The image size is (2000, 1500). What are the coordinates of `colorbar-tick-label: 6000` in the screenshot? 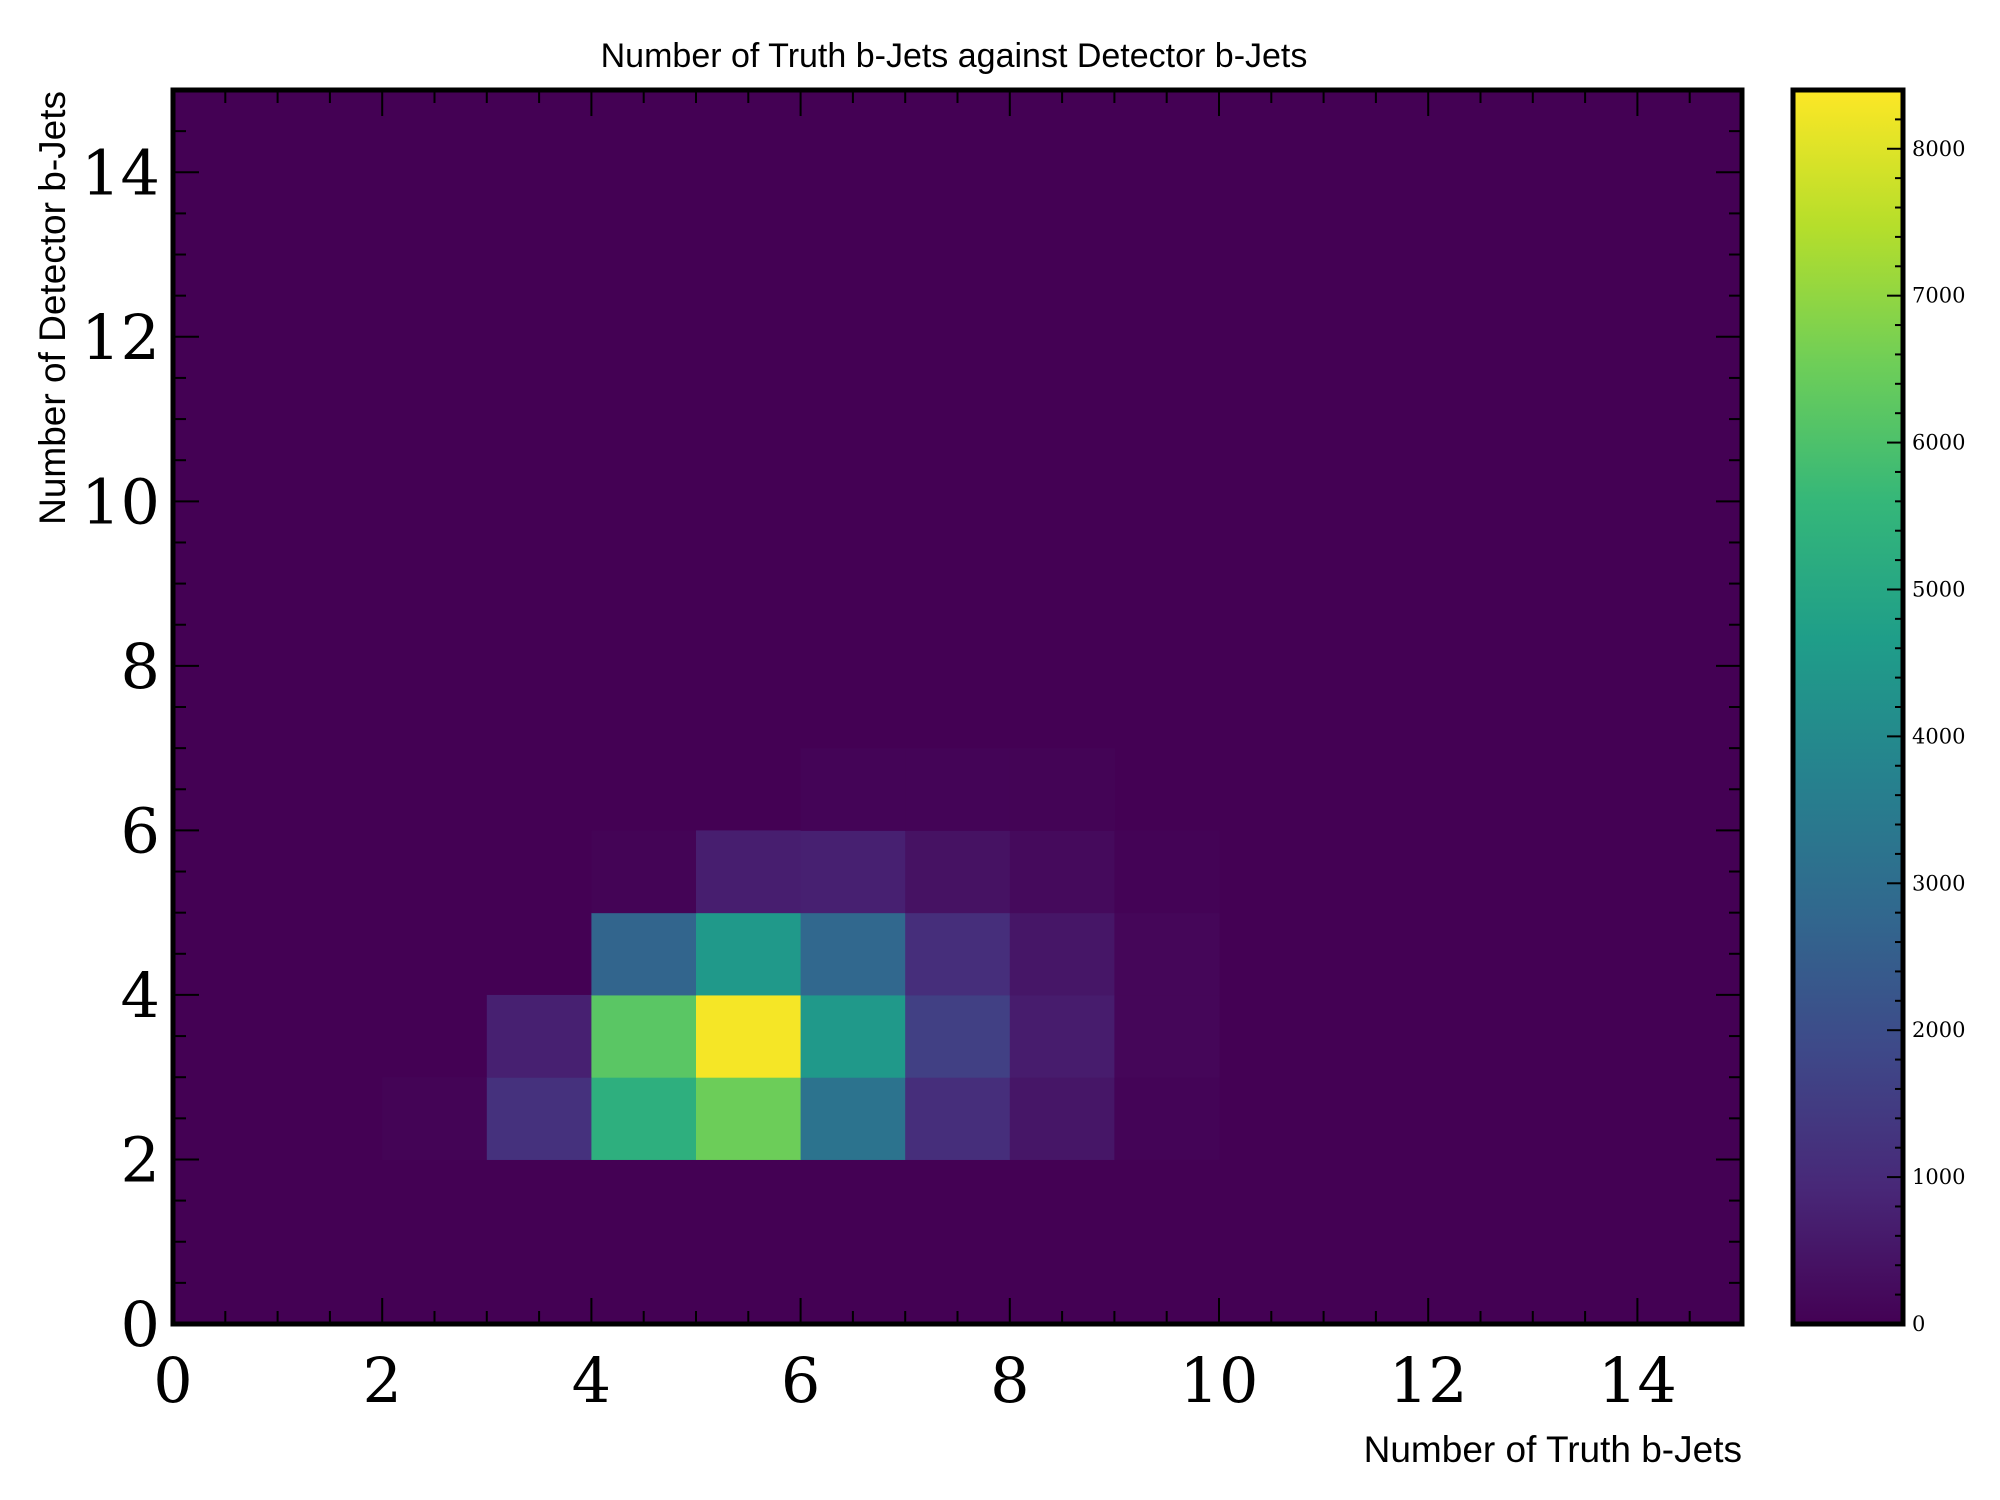 It's located at (1938, 443).